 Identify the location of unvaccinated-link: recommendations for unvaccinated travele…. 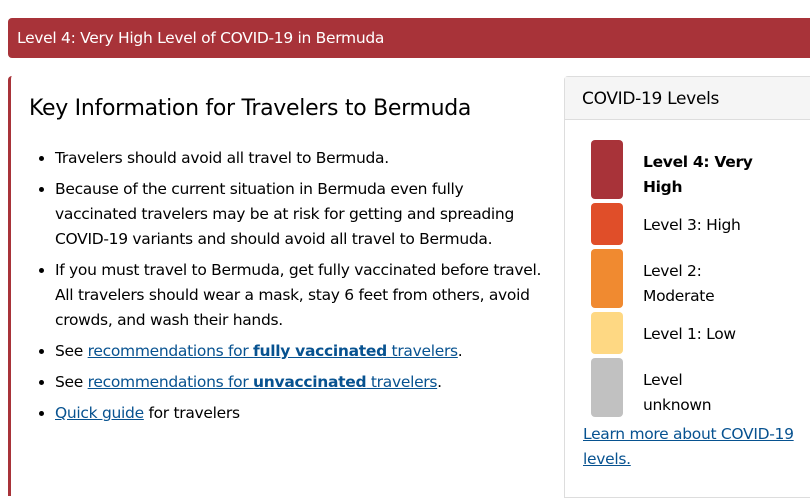
(262, 382).